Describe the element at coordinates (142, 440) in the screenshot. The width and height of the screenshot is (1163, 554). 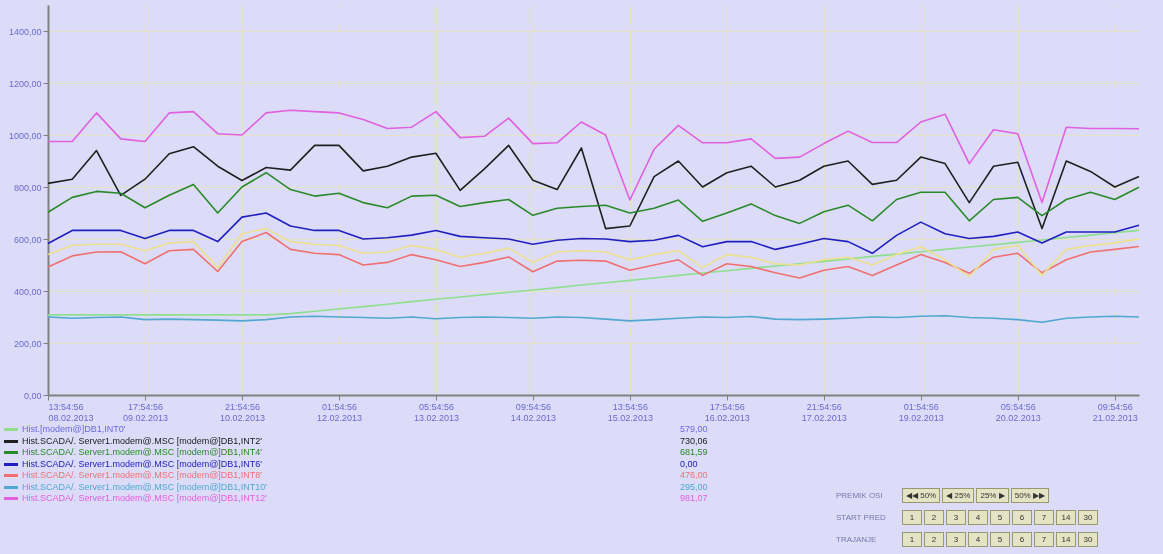
I see `legend-label: Hist.SCADA/. Server1.modem@.MSC [modem@]DB1,INT2'` at that location.